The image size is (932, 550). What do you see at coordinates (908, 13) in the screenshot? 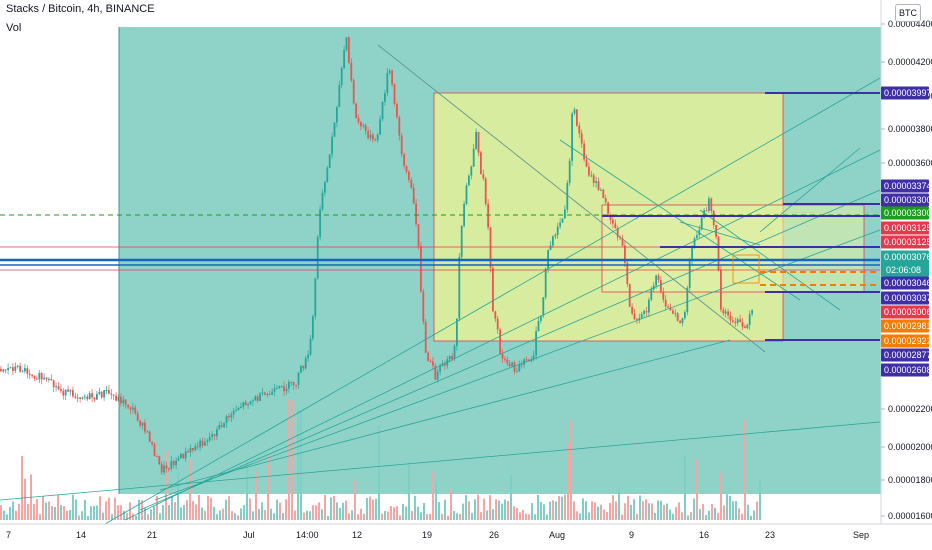
I see `currency-badge: BTC` at bounding box center [908, 13].